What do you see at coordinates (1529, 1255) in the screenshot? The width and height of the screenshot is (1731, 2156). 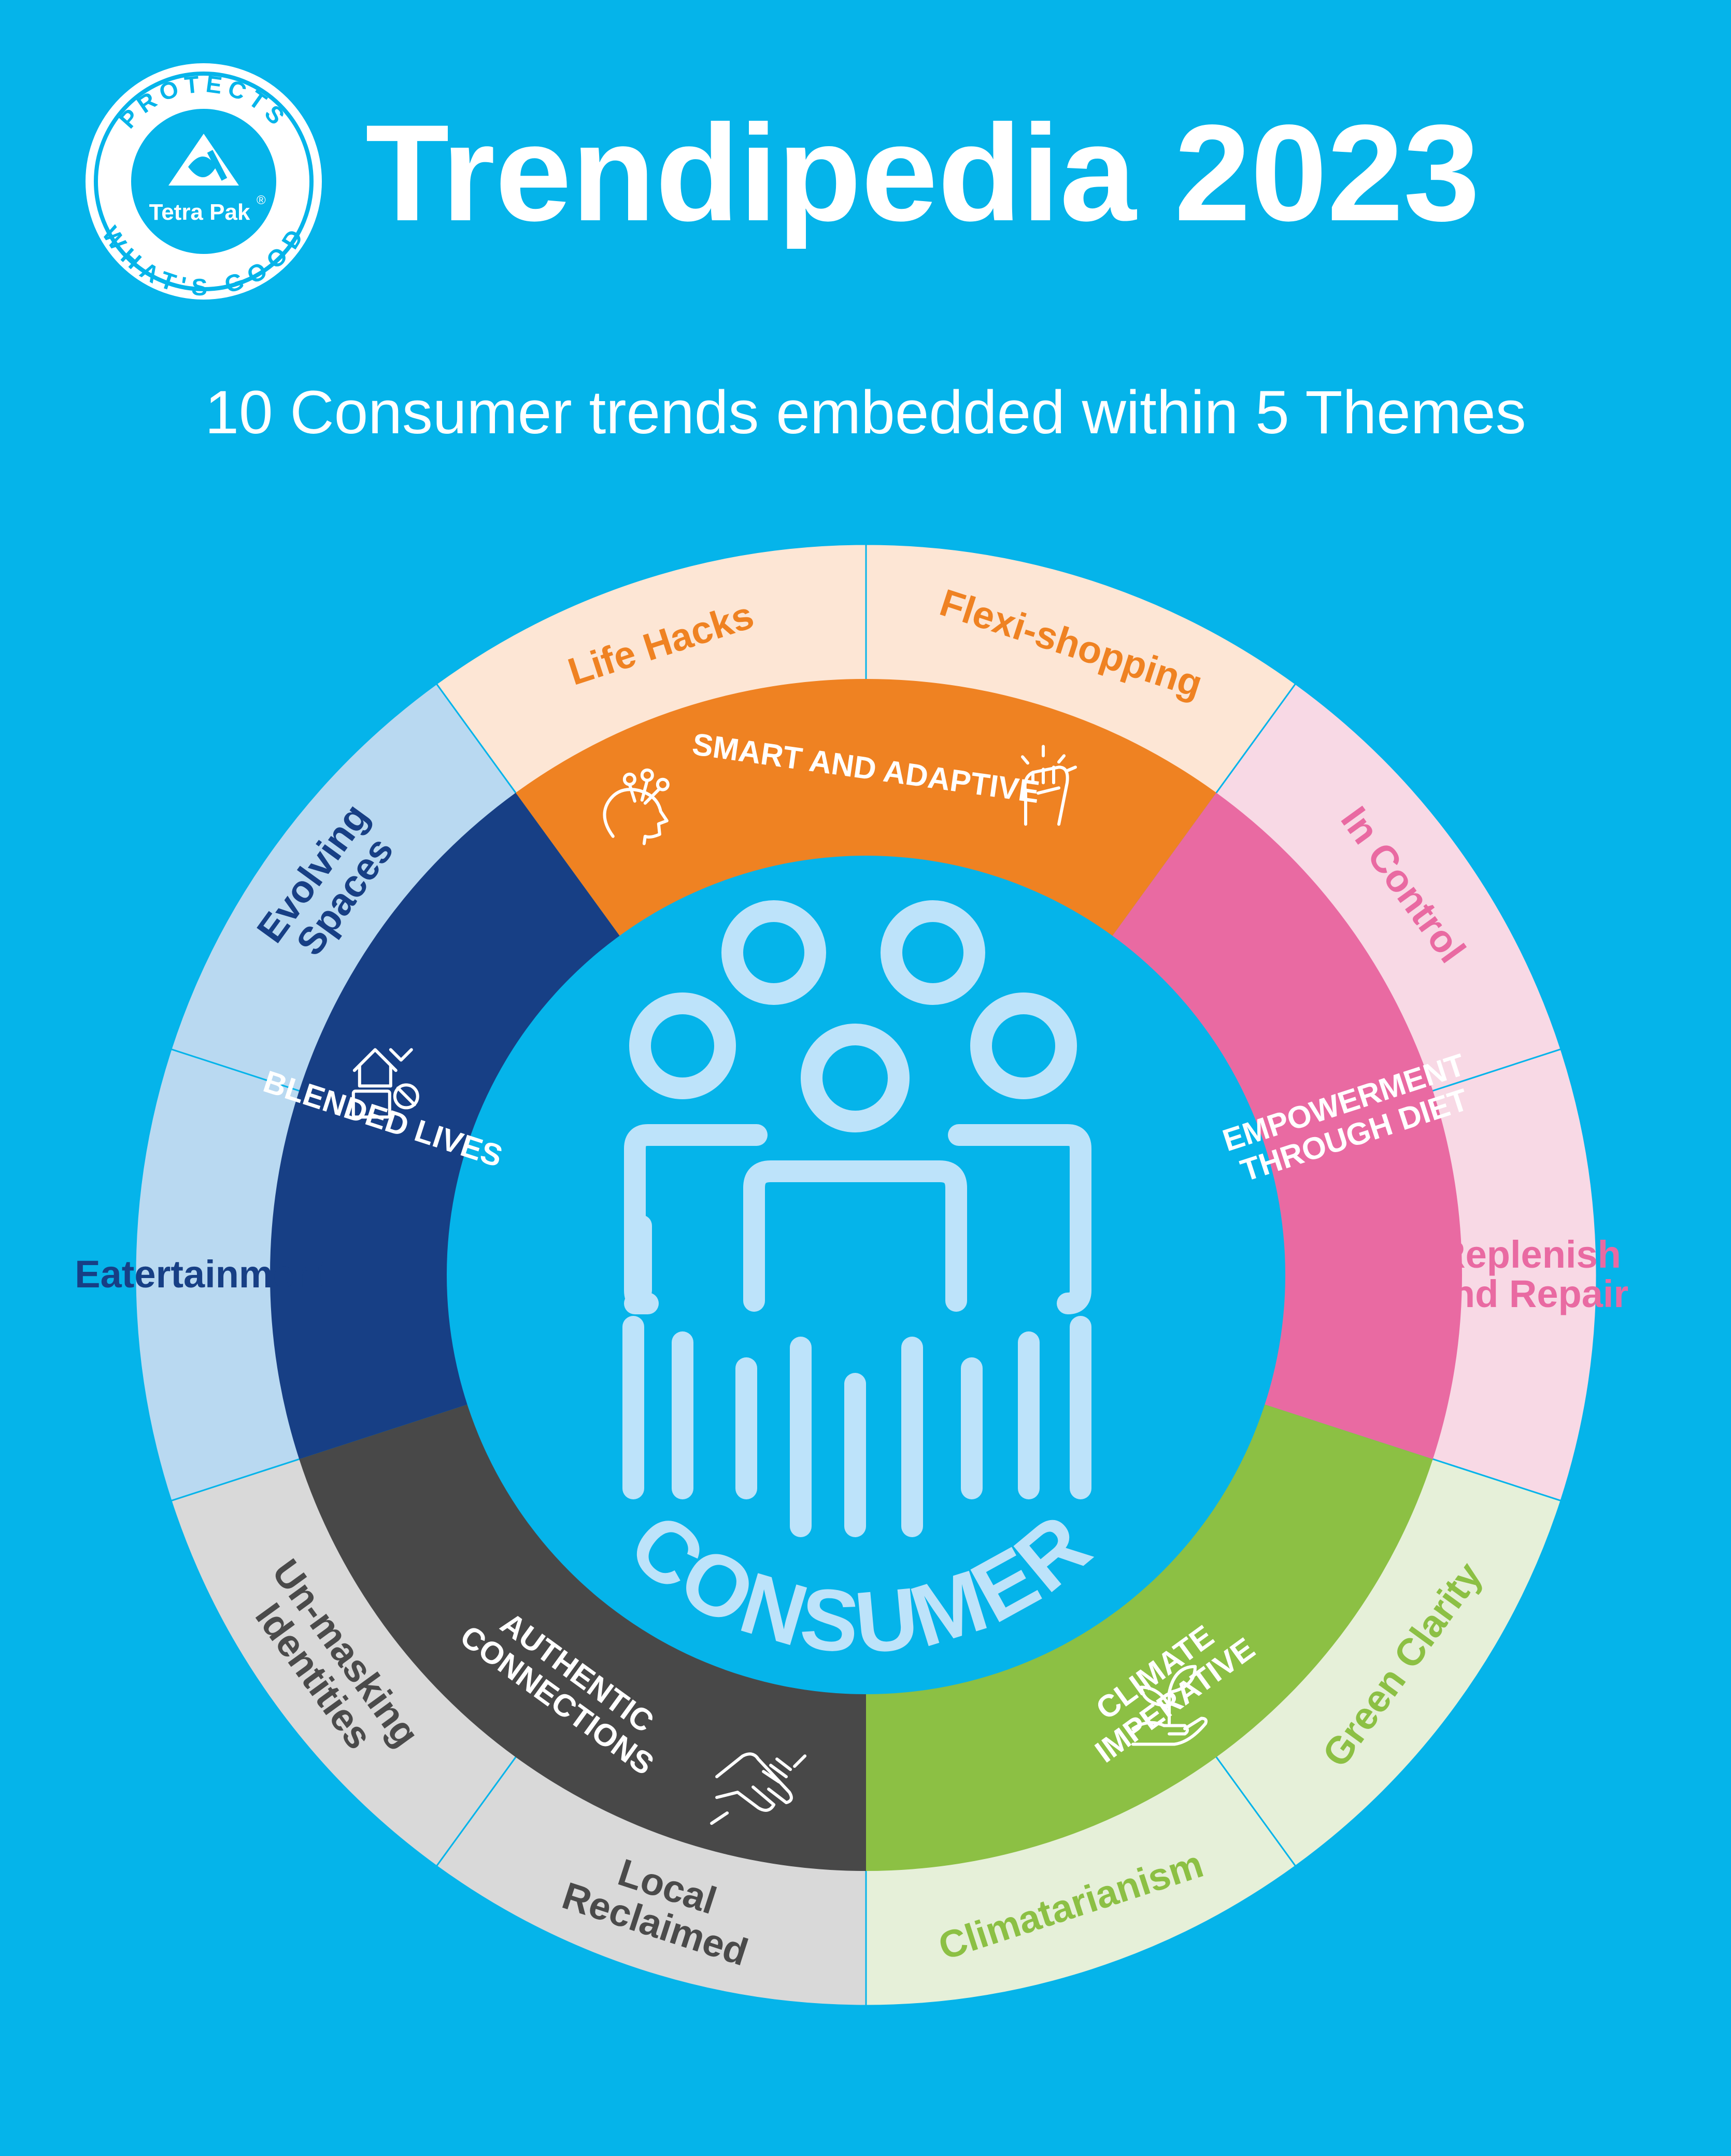 I see `trend-label-line: Replenish` at bounding box center [1529, 1255].